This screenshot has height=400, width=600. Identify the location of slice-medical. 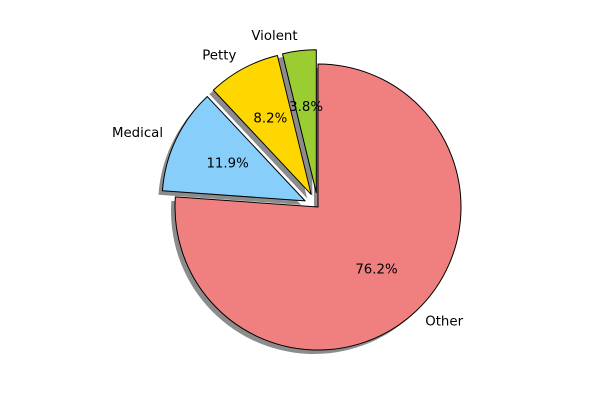
(233, 149).